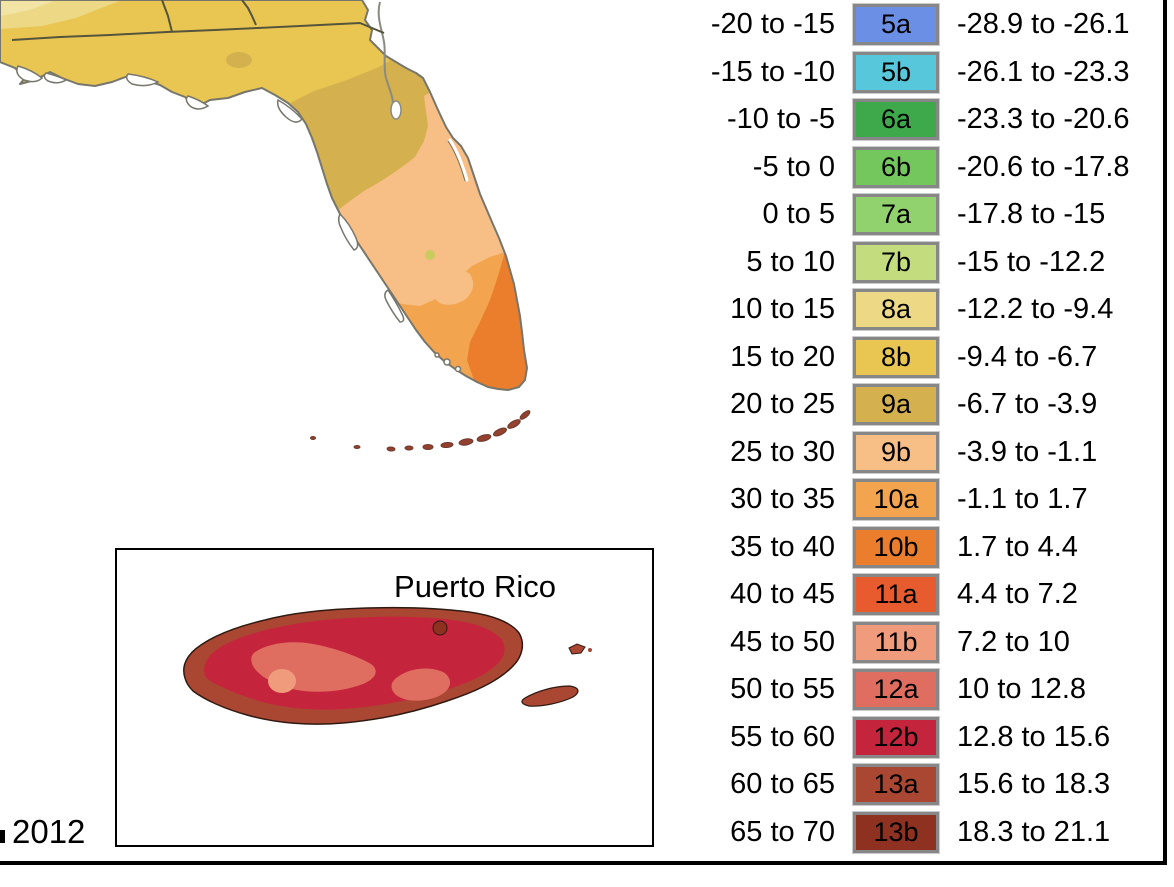  I want to click on pr-zone-12a-east-region, so click(421, 684).